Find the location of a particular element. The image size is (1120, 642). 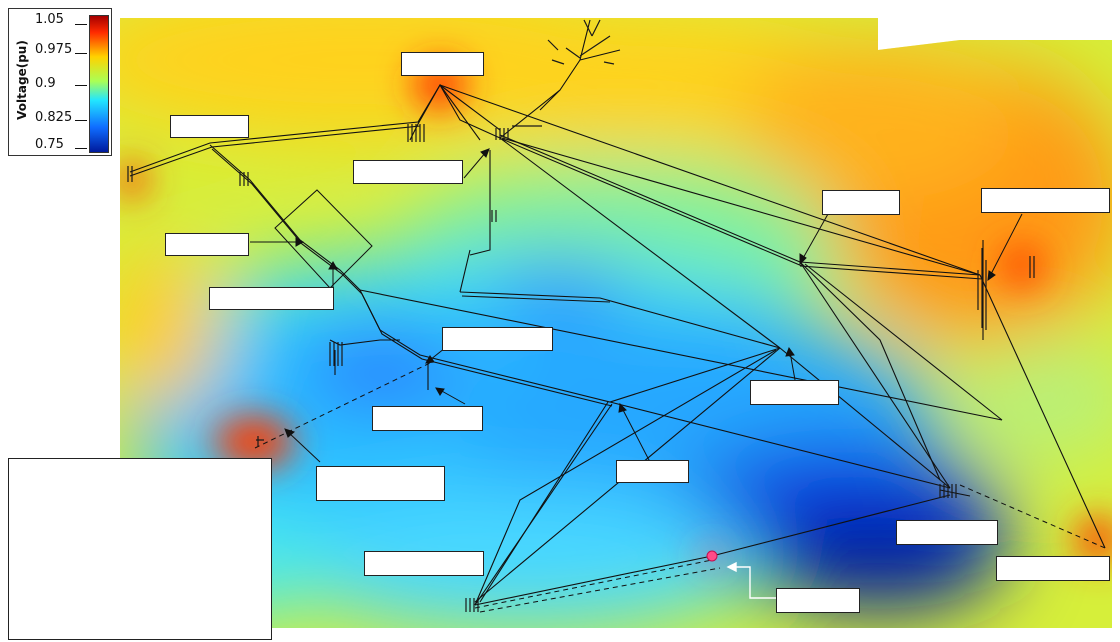

legend-title: Voltage(pu) is located at coordinates (22, 80).